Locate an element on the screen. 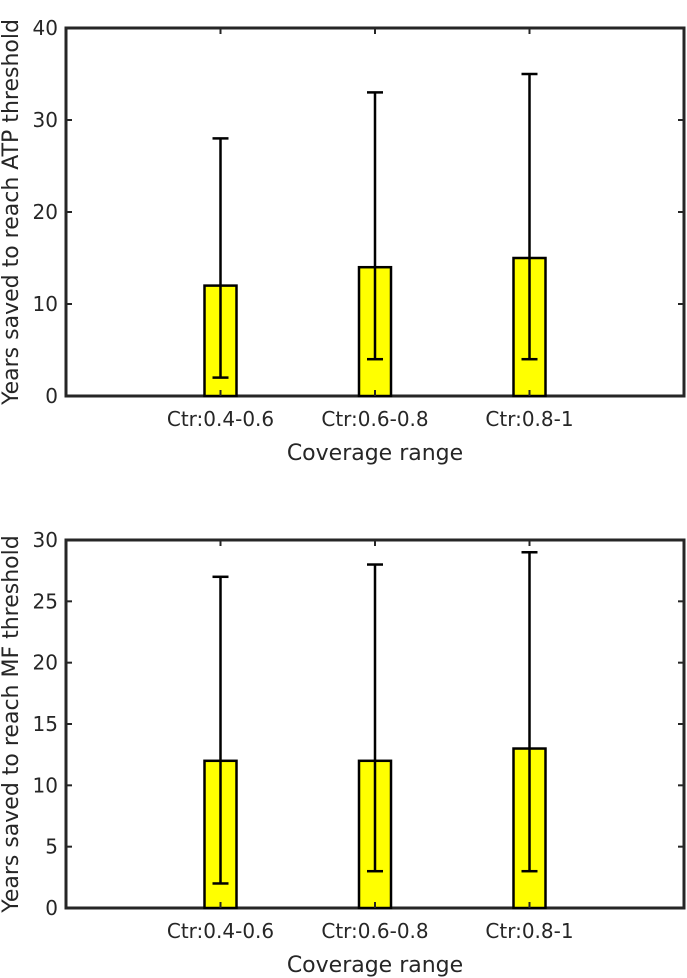 This screenshot has width=687, height=978. y-tick-label: 25 is located at coordinates (45, 601).